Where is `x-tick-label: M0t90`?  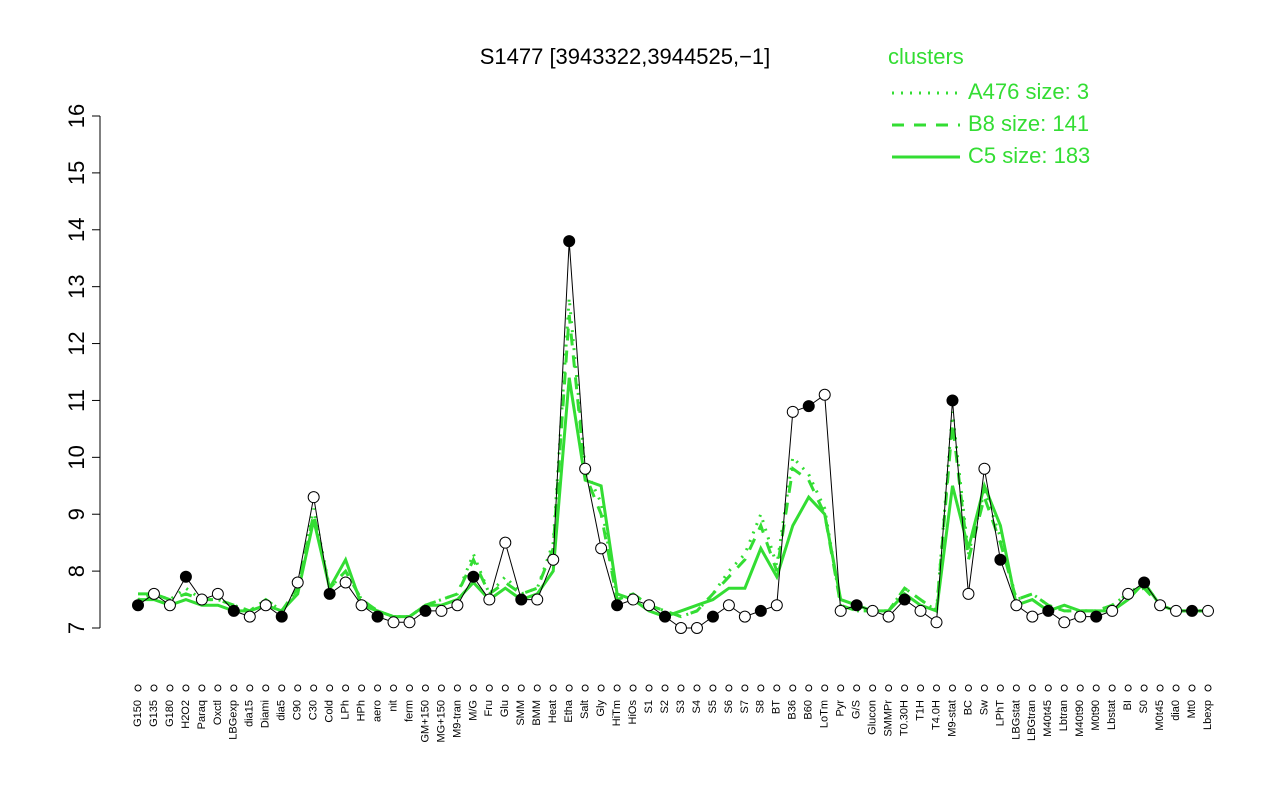
x-tick-label: M0t90 is located at coordinates (1096, 715).